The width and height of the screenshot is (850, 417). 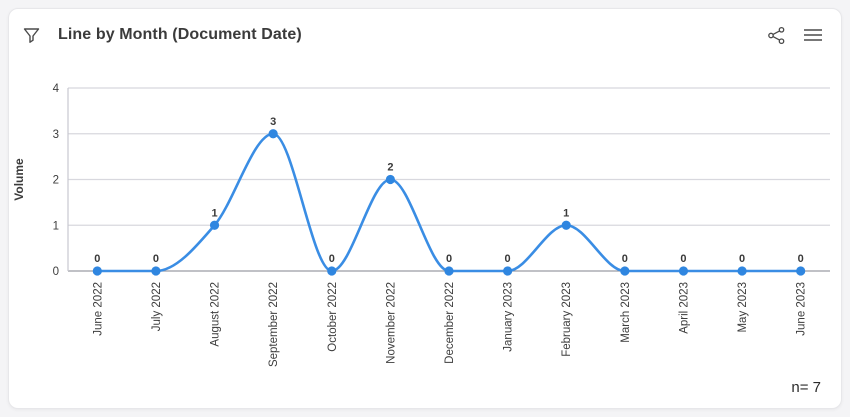 I want to click on chart-title: Line by Month (Document Date), so click(x=180, y=34).